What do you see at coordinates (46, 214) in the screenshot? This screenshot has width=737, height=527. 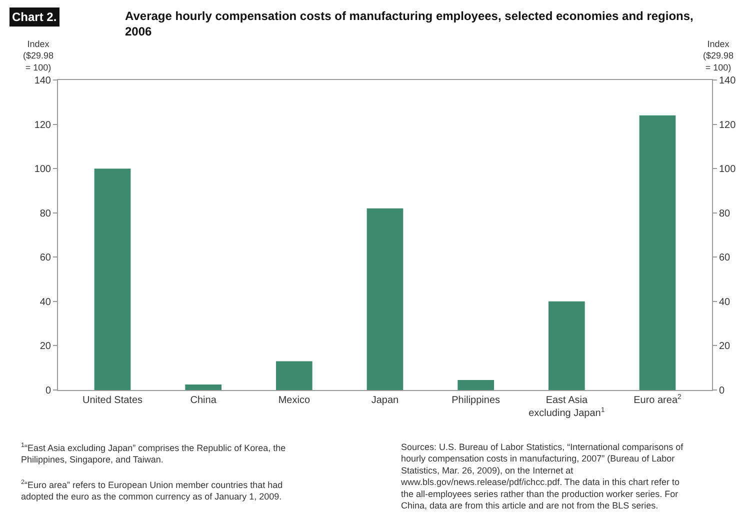 I see `y-tick-label: 80` at bounding box center [46, 214].